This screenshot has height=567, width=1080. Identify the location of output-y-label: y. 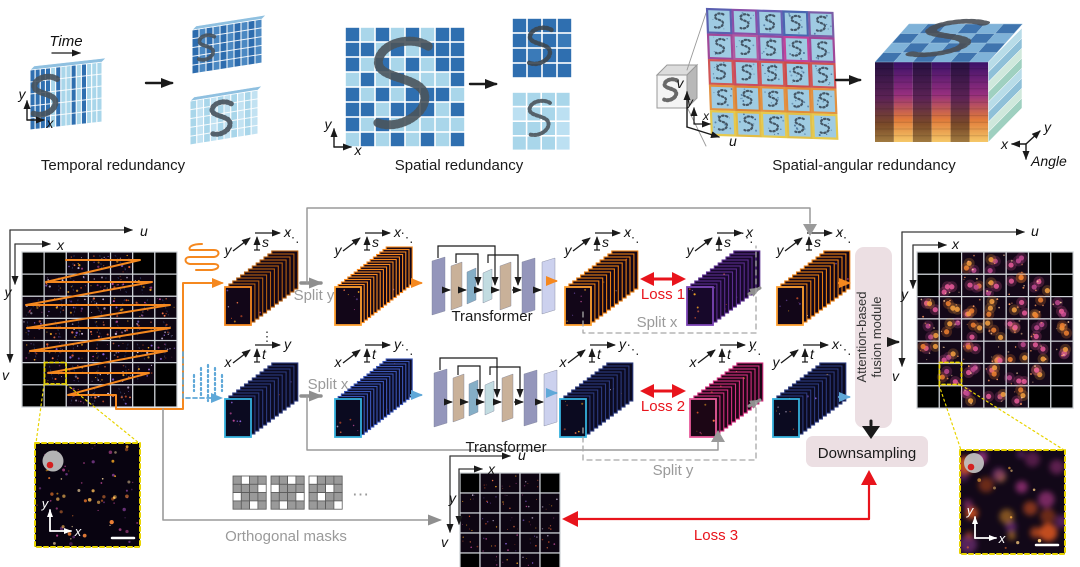
(904, 294).